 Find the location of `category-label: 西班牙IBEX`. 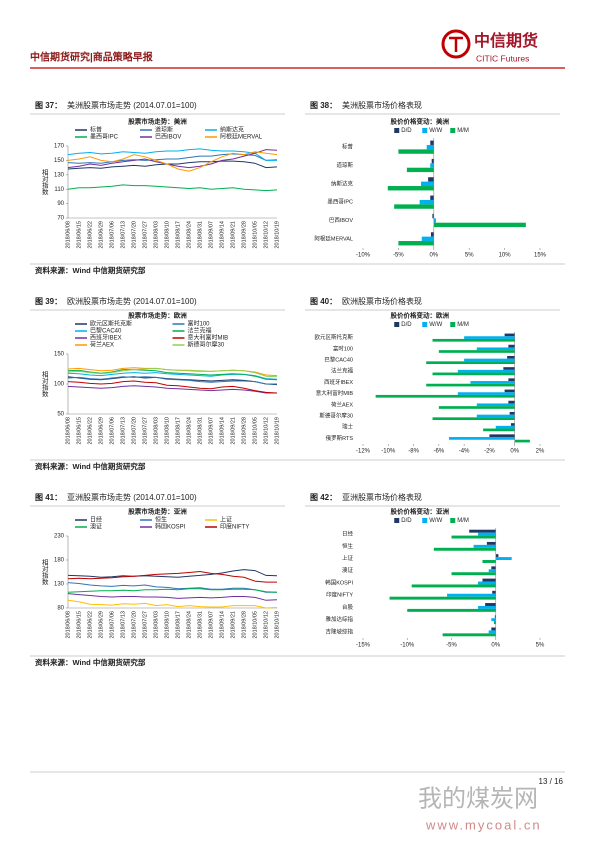

category-label: 西班牙IBEX is located at coordinates (338, 382).